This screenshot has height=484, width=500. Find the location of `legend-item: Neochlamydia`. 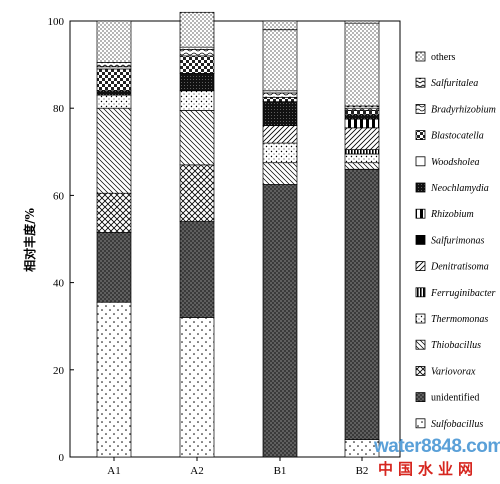

legend-item: Neochlamydia is located at coordinates (452, 188).